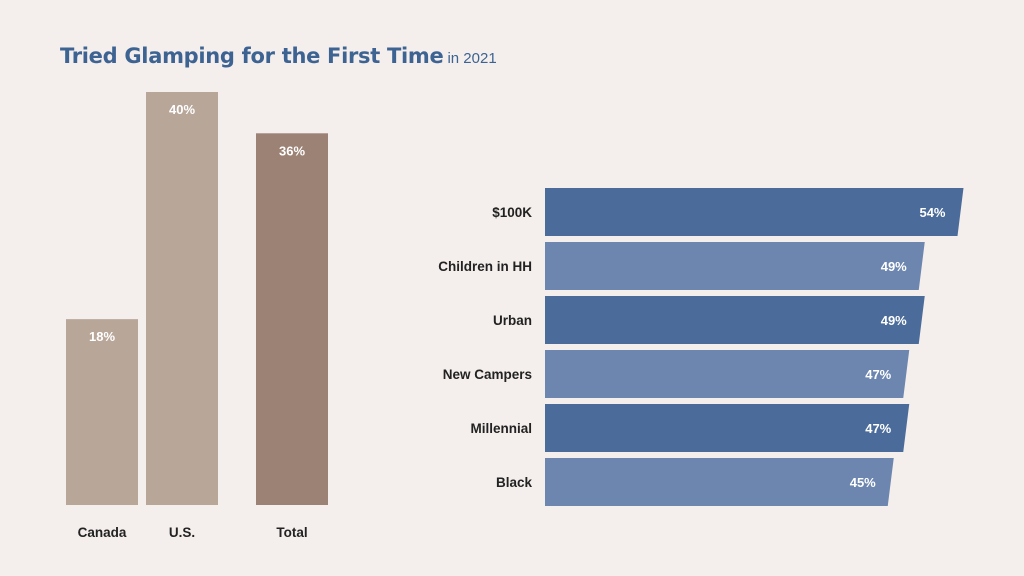 Image resolution: width=1024 pixels, height=576 pixels. Describe the element at coordinates (719, 482) in the screenshot. I see `bar-black` at that location.